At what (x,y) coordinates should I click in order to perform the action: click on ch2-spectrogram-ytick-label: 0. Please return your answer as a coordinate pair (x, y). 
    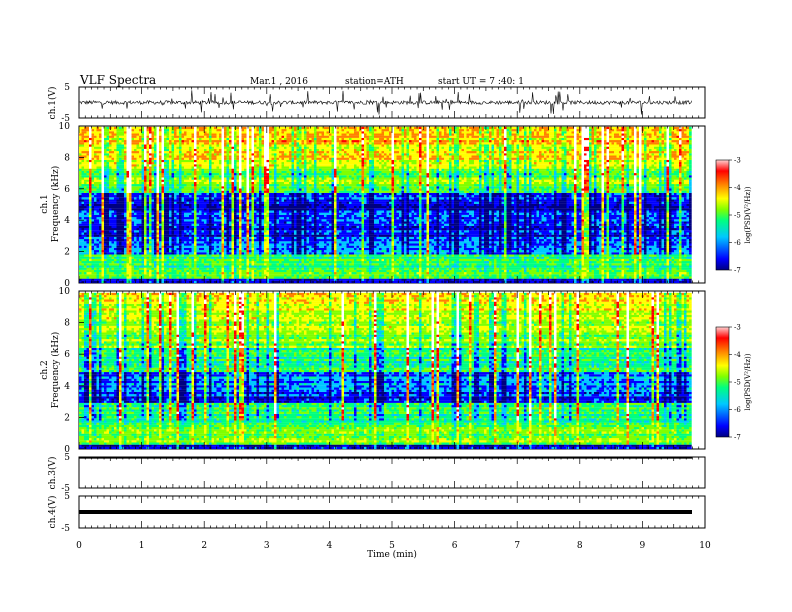
    Looking at the image, I should click on (67, 450).